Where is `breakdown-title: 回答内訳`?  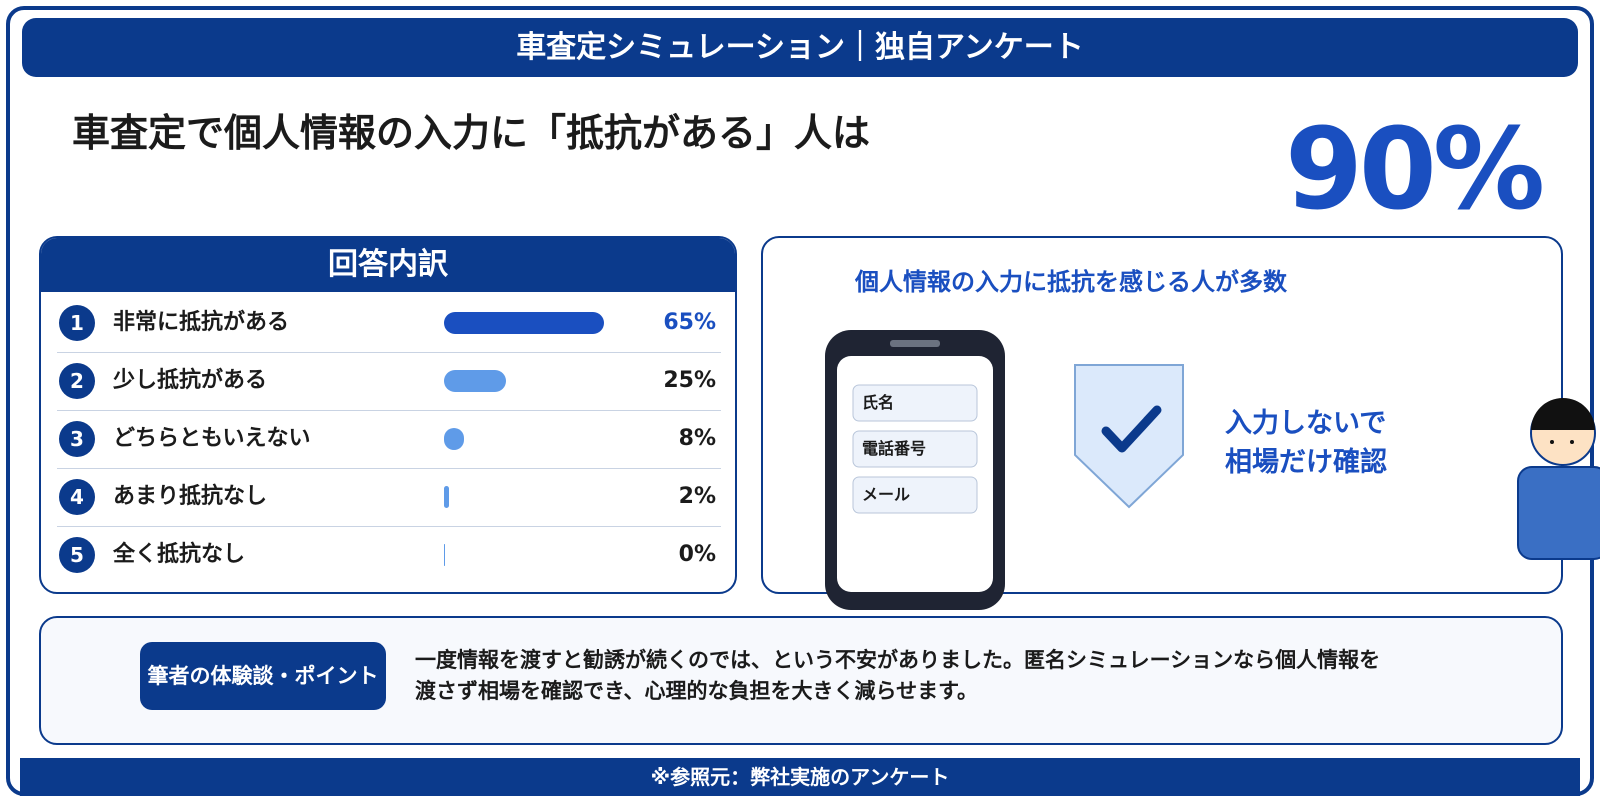
breakdown-title: 回答内訳 is located at coordinates (388, 265).